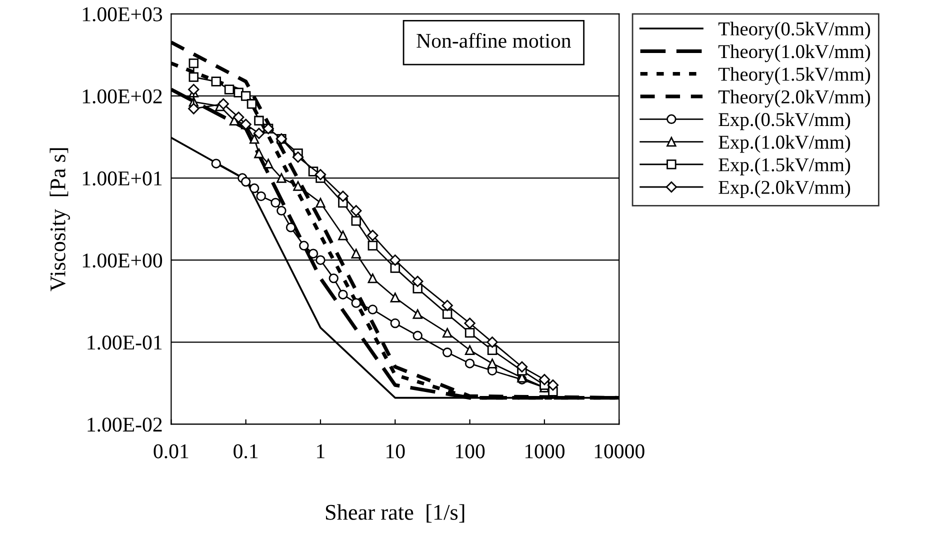 The height and width of the screenshot is (556, 951). What do you see at coordinates (122, 260) in the screenshot?
I see `y-tick-label: 1.00E+00` at bounding box center [122, 260].